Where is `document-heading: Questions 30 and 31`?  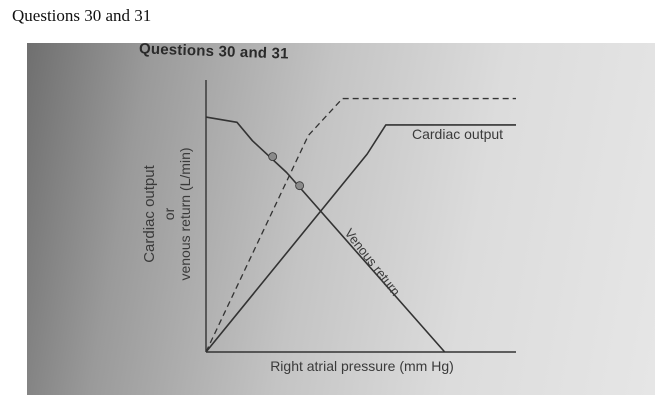 document-heading: Questions 30 and 31 is located at coordinates (82, 15).